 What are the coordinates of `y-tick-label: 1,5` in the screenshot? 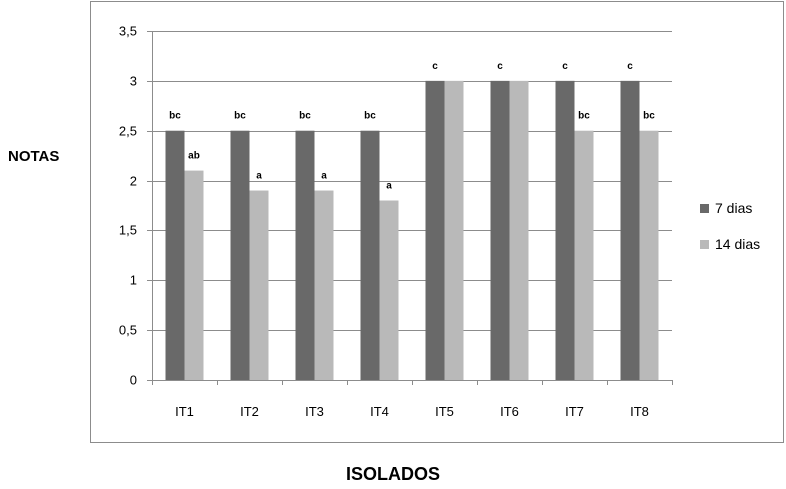 It's located at (128, 230).